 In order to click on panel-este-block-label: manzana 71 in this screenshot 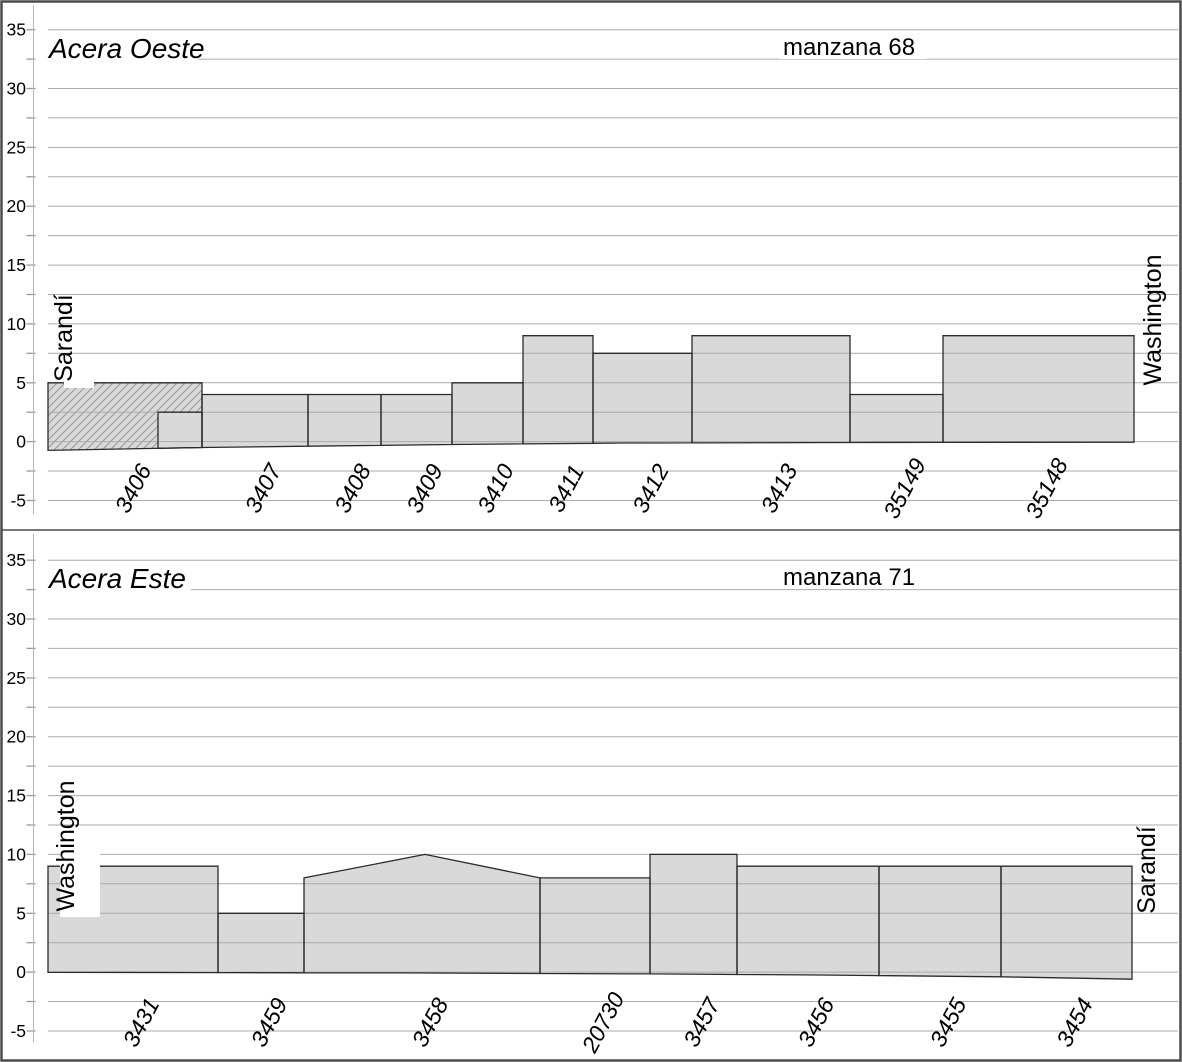, I will do `click(849, 577)`.